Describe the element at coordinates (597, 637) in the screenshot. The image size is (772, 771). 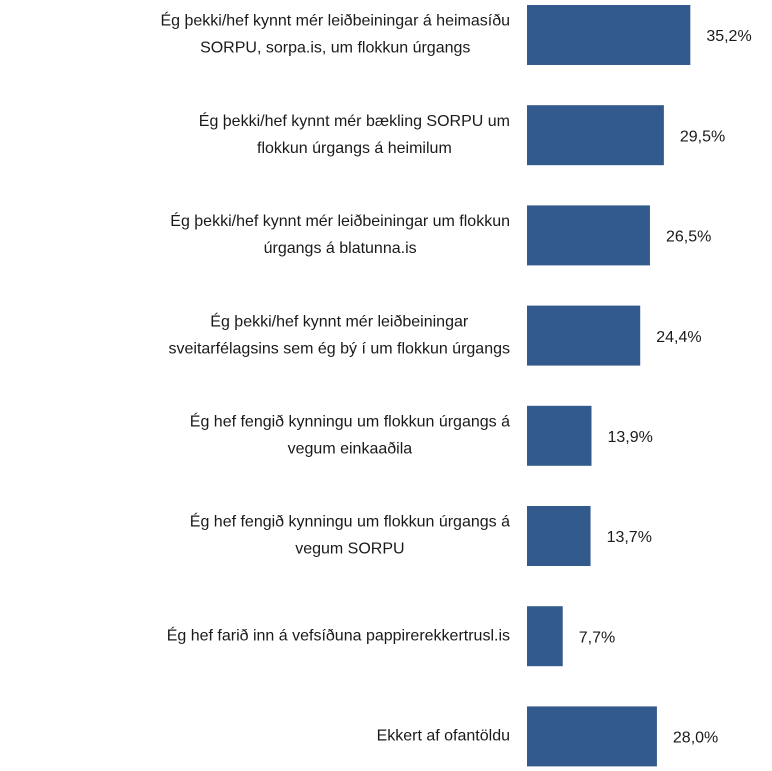
I see `value-label: 7,7%` at that location.